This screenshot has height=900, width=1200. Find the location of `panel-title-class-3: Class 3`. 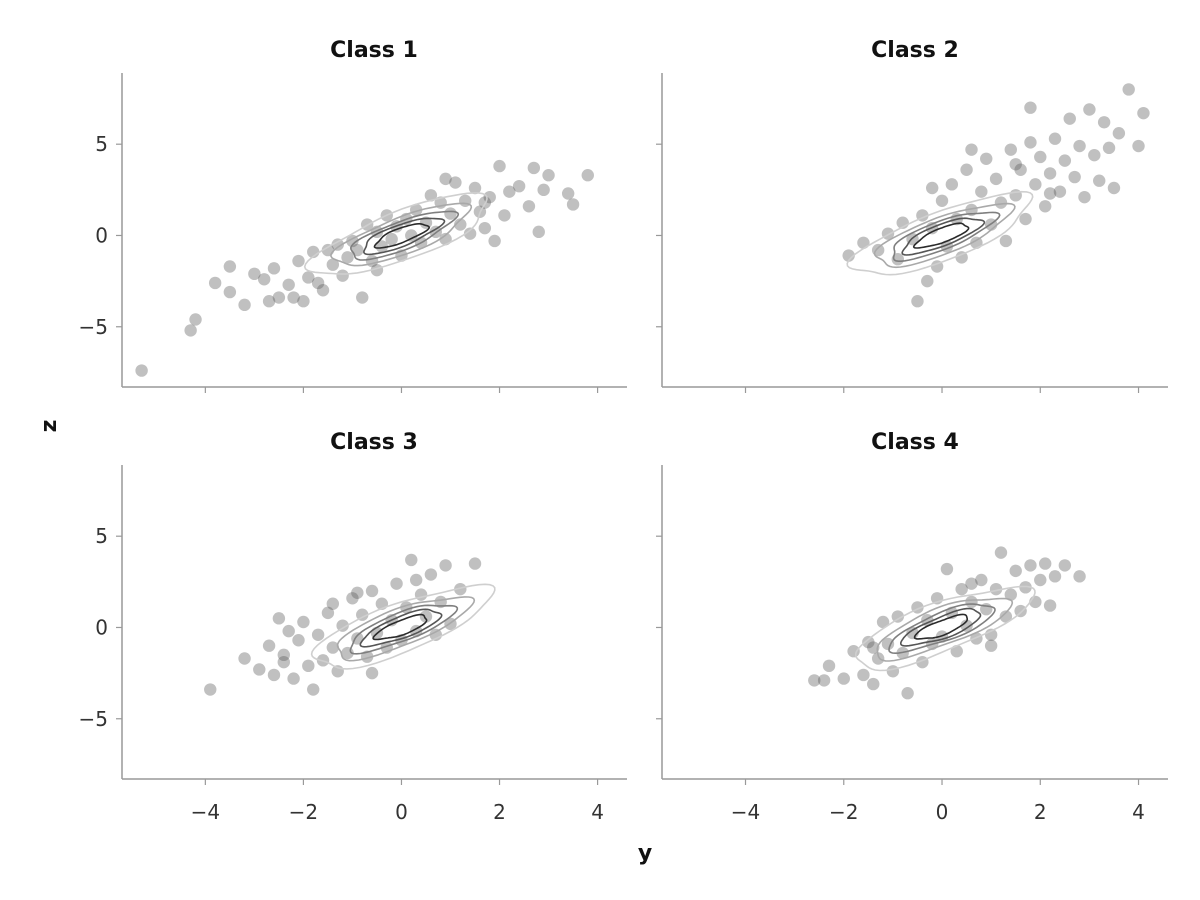

panel-title-class-3: Class 3 is located at coordinates (374, 442).